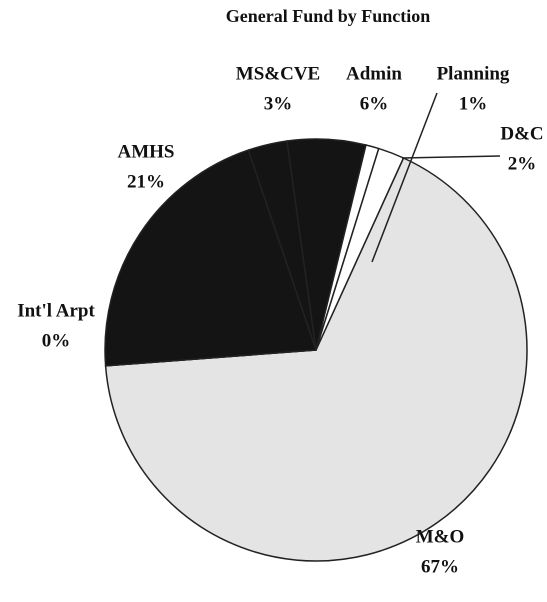 This screenshot has width=547, height=602. I want to click on slice-label: AMHS, so click(146, 151).